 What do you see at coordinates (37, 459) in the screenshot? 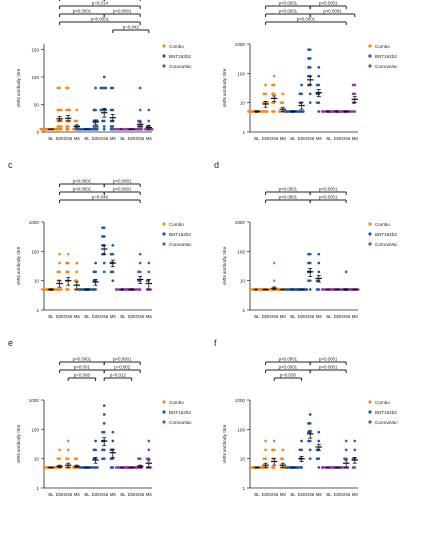
I see `y-tick-label: 10` at bounding box center [37, 459].